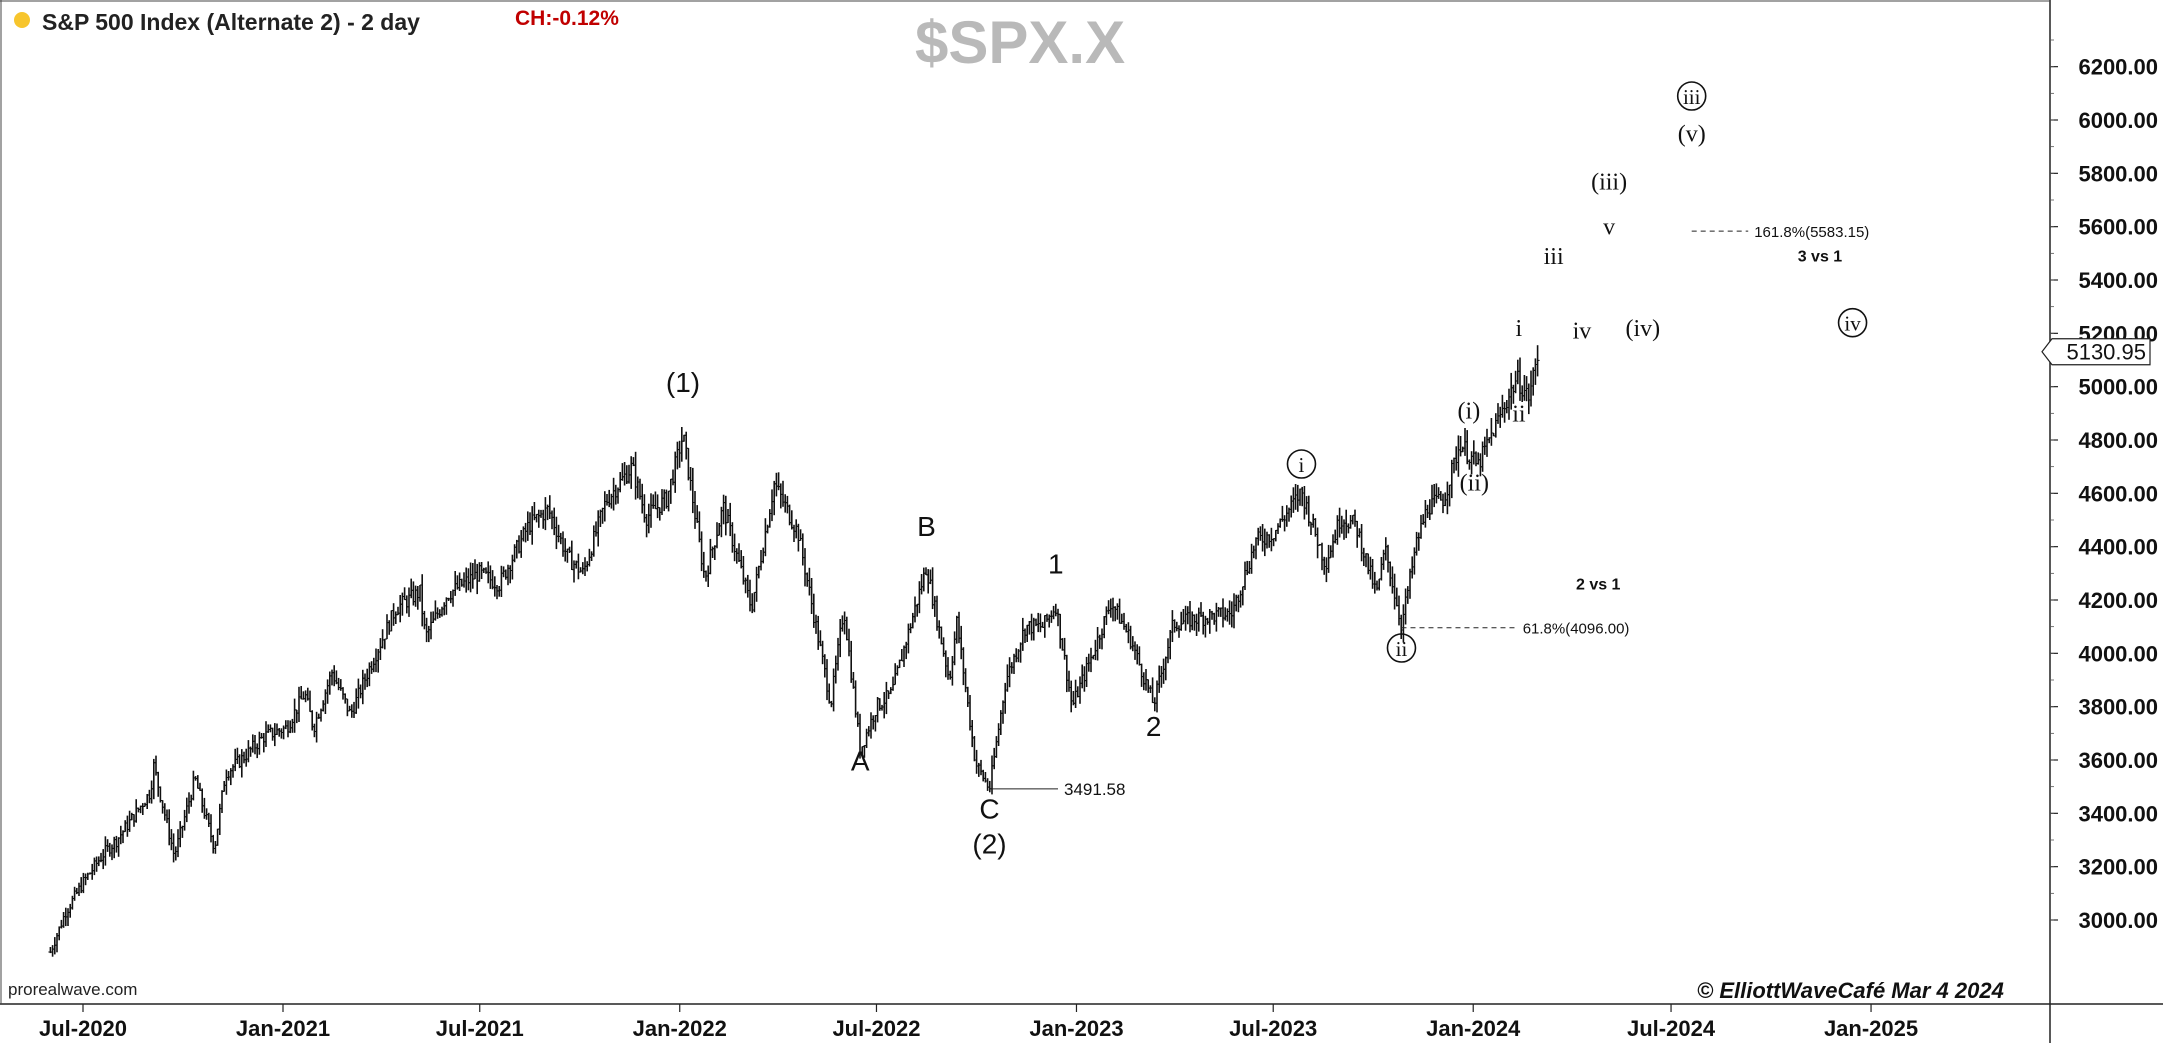  What do you see at coordinates (2118, 493) in the screenshot?
I see `y-tick-label: 4600.00` at bounding box center [2118, 493].